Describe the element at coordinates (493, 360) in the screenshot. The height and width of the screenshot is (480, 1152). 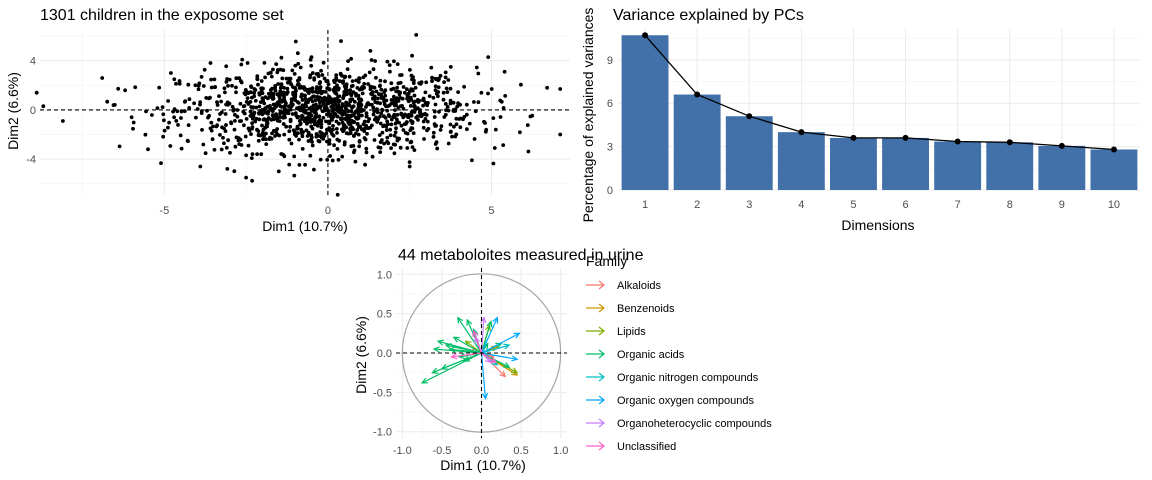
I see `loading-vector-arrowhead` at that location.